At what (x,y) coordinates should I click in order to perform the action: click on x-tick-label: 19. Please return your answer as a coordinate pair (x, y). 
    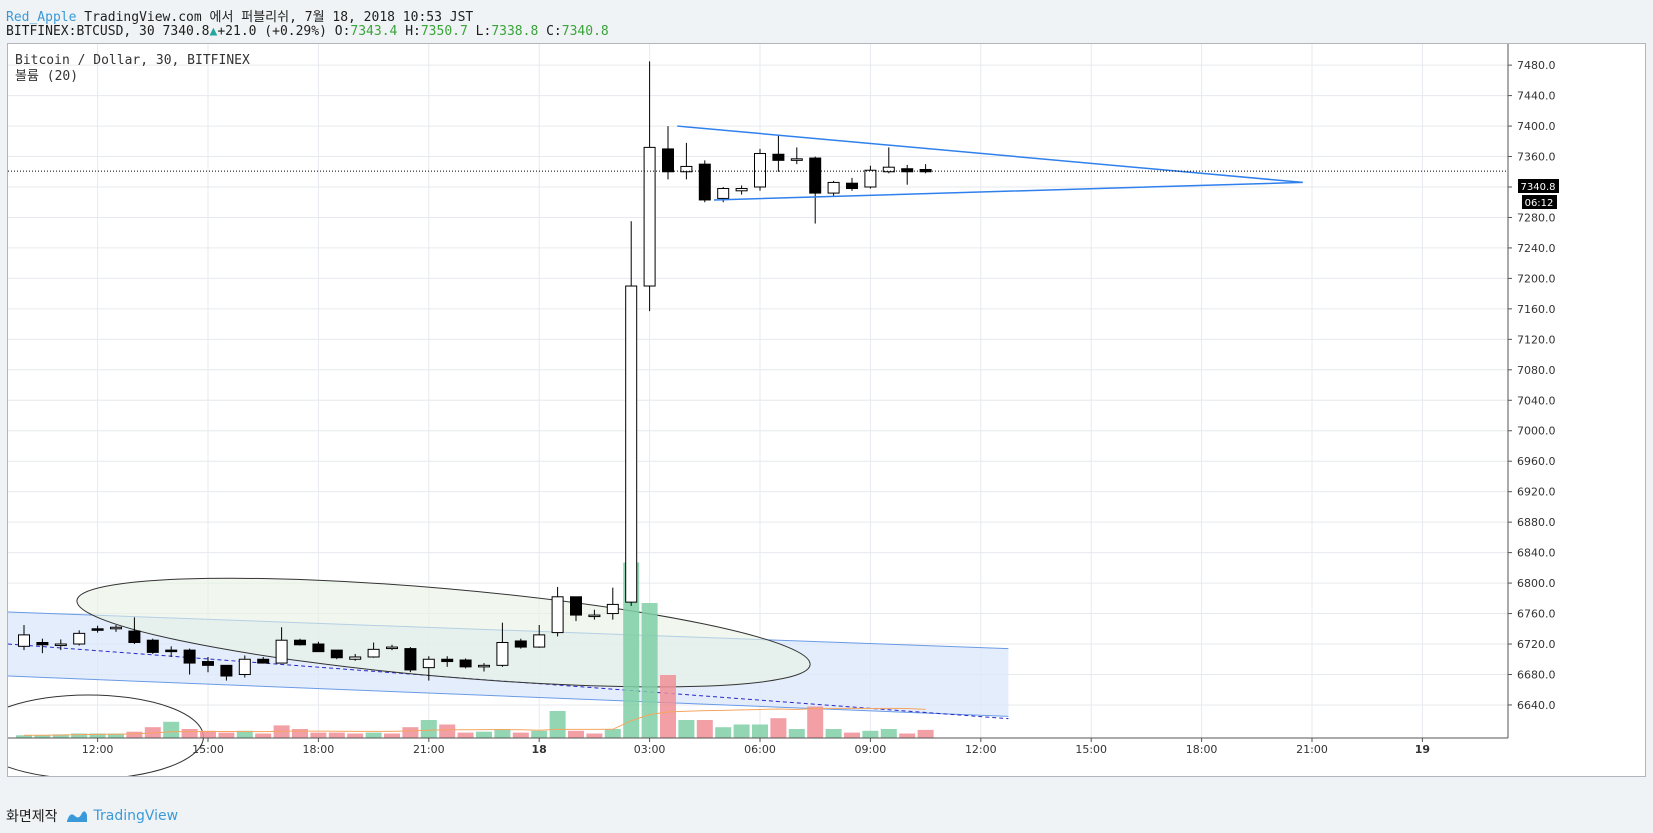
    Looking at the image, I should click on (1422, 749).